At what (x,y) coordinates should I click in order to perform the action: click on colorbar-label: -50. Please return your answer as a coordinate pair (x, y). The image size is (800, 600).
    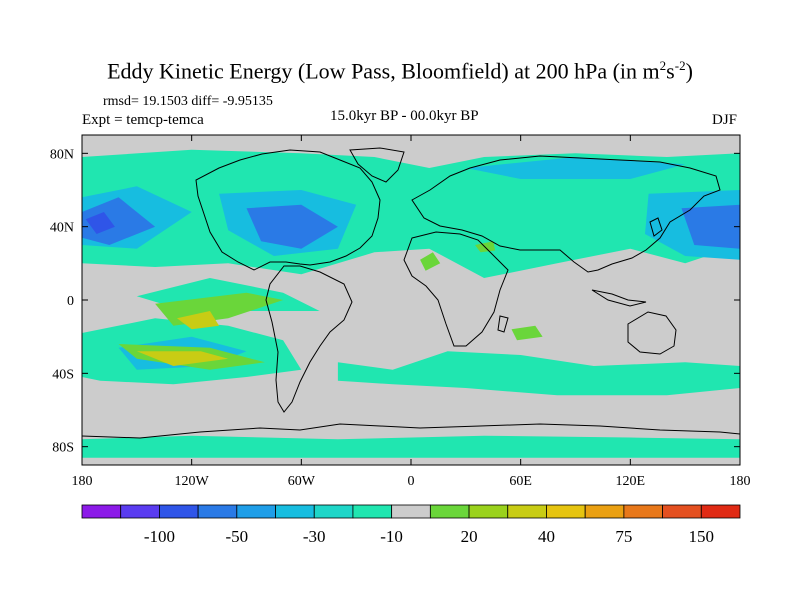
    Looking at the image, I should click on (236, 536).